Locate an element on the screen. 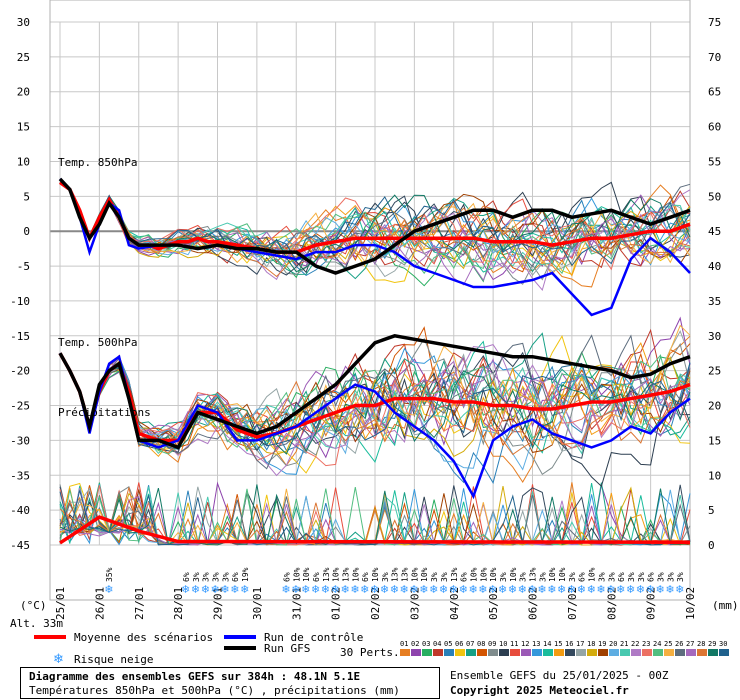 The width and height of the screenshot is (740, 700). pert-number: 30 is located at coordinates (723, 644).